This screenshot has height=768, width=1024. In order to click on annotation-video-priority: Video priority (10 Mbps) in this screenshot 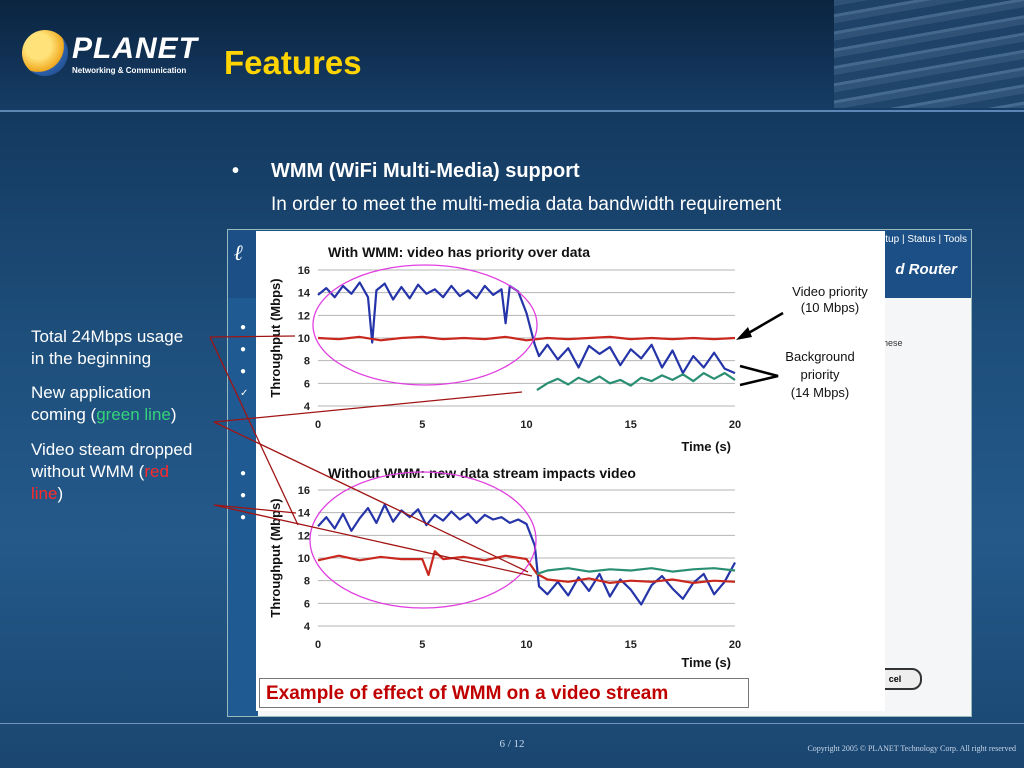, I will do `click(830, 299)`.